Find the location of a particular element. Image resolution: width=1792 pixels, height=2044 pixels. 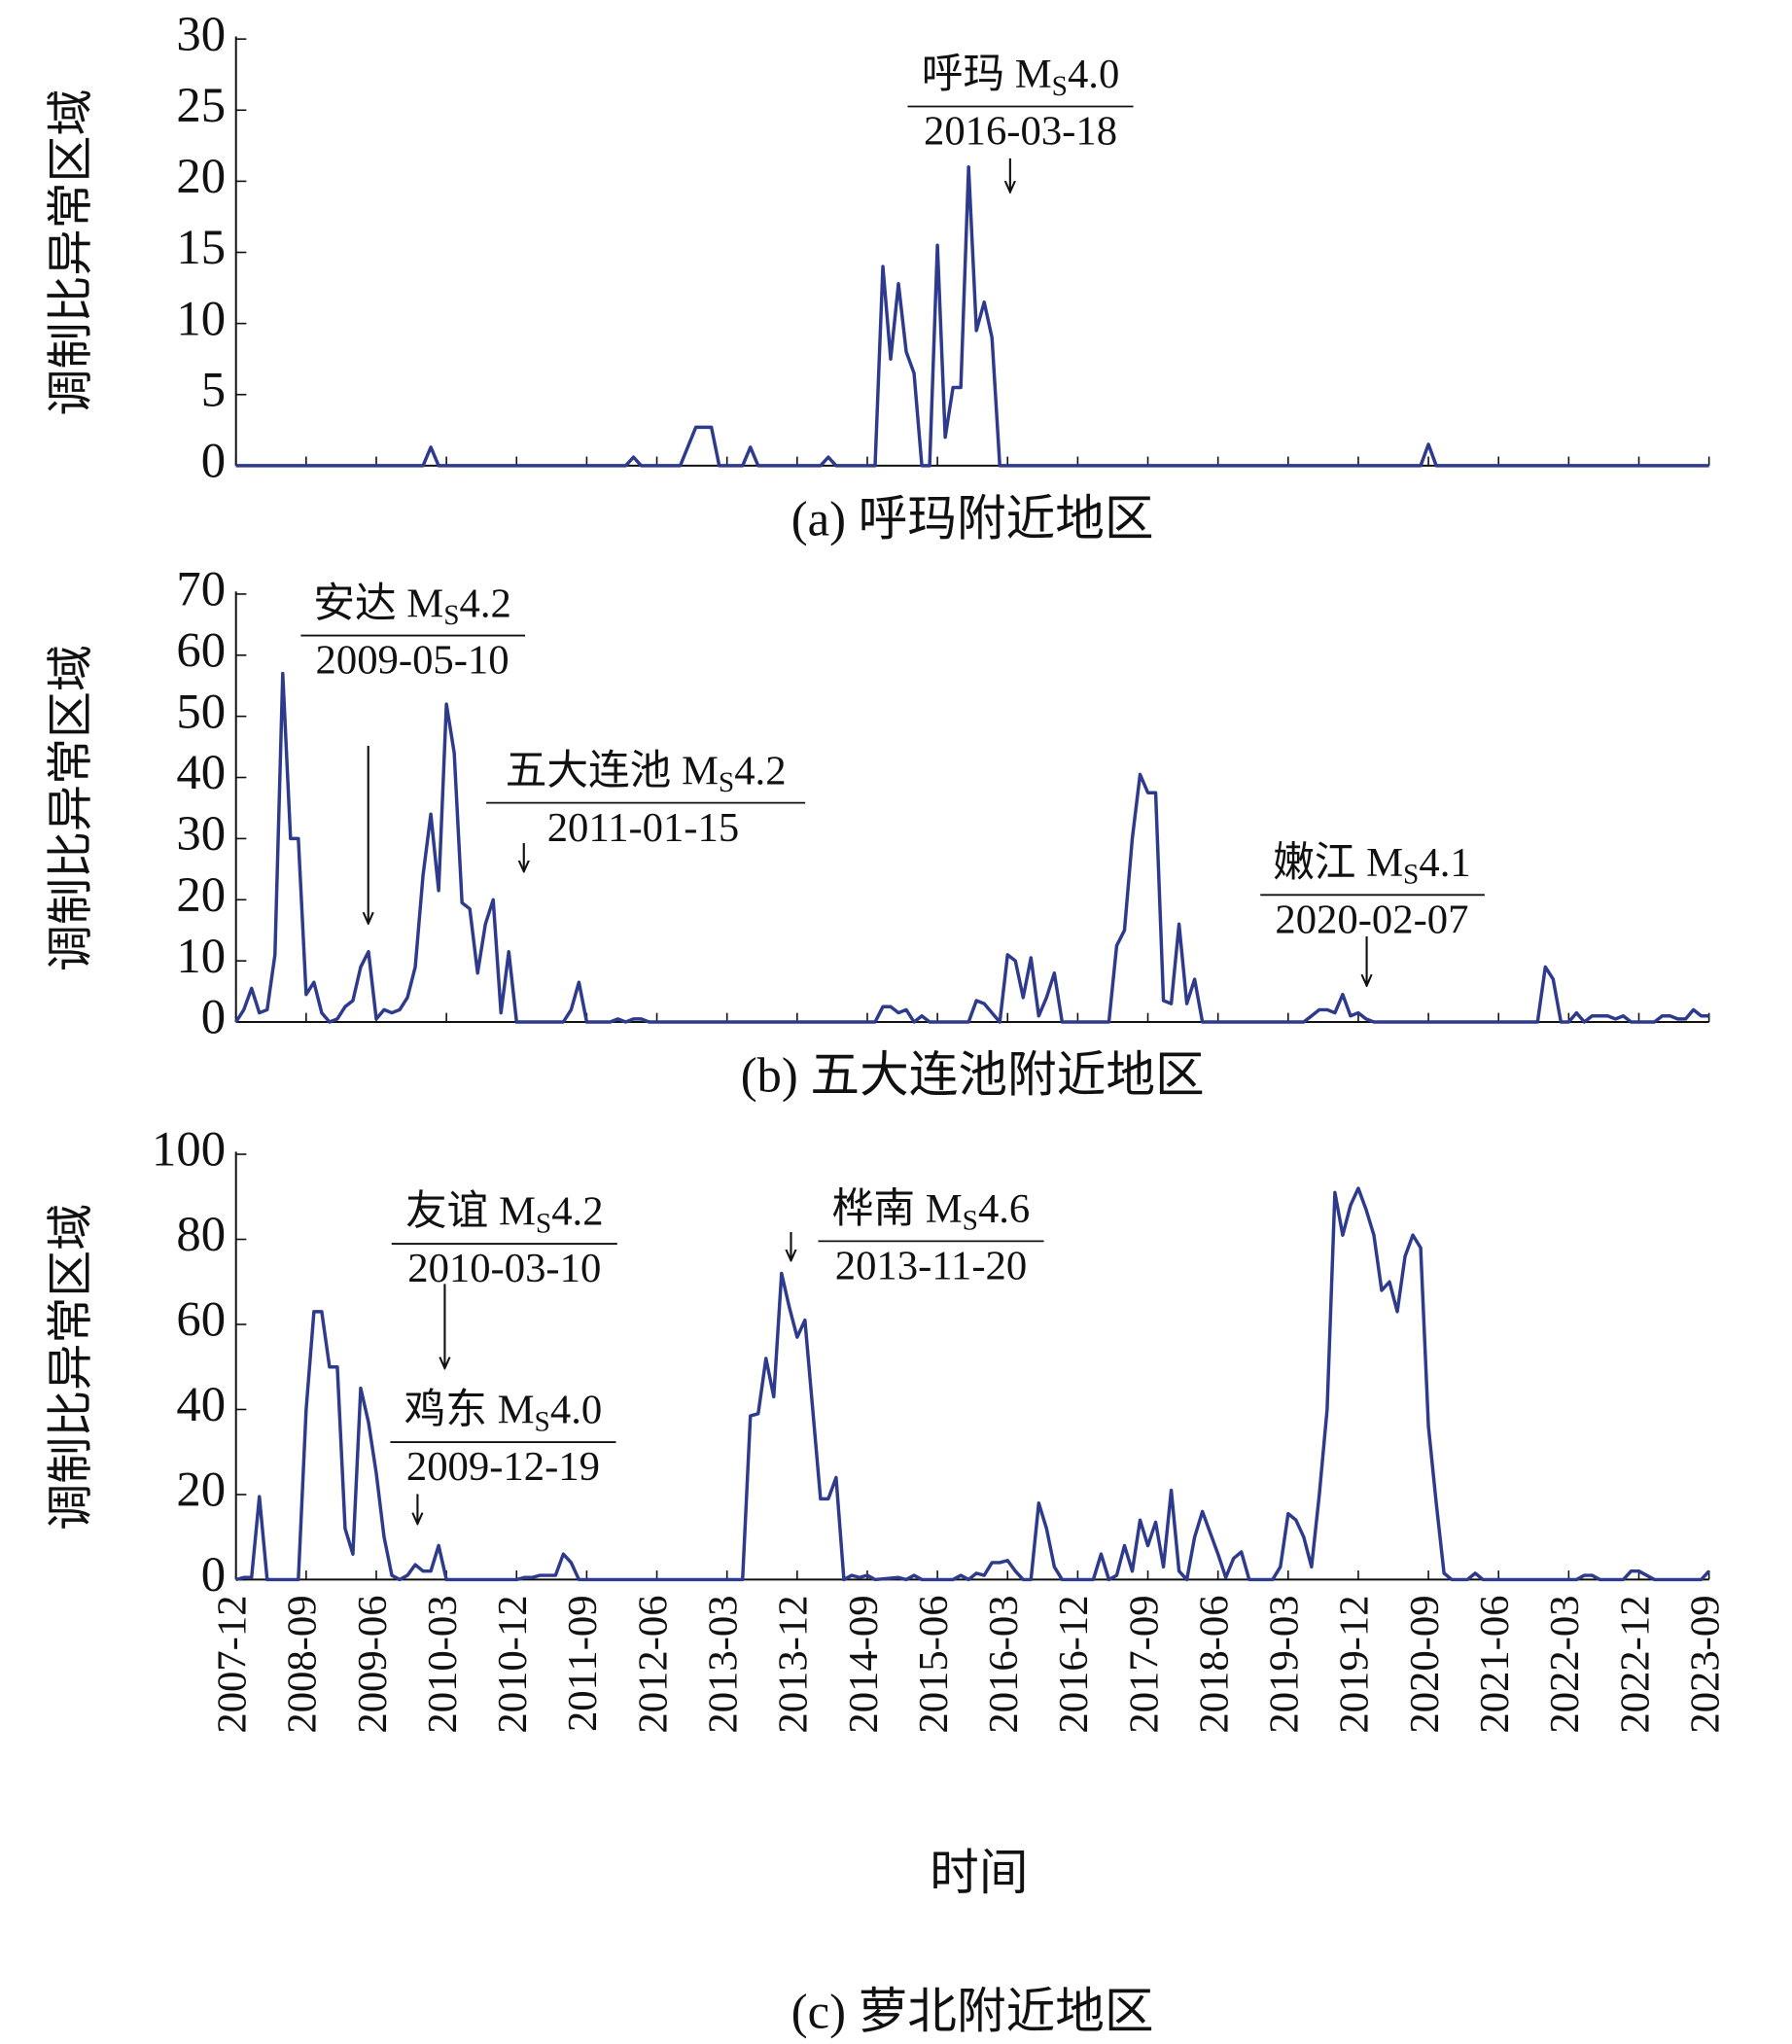

x-tick-label: 2017-09 is located at coordinates (1144, 1664).